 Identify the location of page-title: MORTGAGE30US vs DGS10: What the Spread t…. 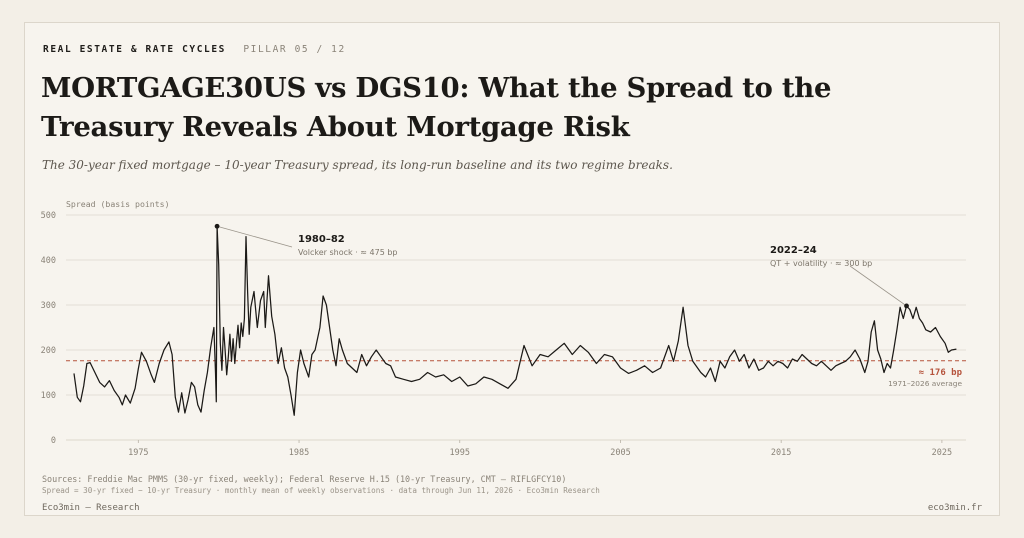
(436, 107).